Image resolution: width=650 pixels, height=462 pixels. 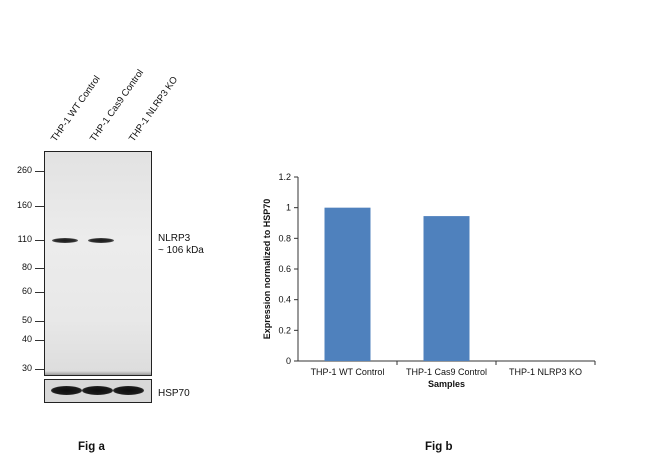 I want to click on blot-hsp70, so click(x=98, y=391).